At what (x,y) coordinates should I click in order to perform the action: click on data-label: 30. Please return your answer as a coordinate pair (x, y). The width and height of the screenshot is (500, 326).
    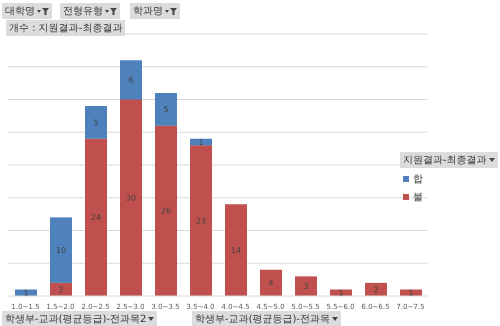
    Looking at the image, I should click on (131, 198).